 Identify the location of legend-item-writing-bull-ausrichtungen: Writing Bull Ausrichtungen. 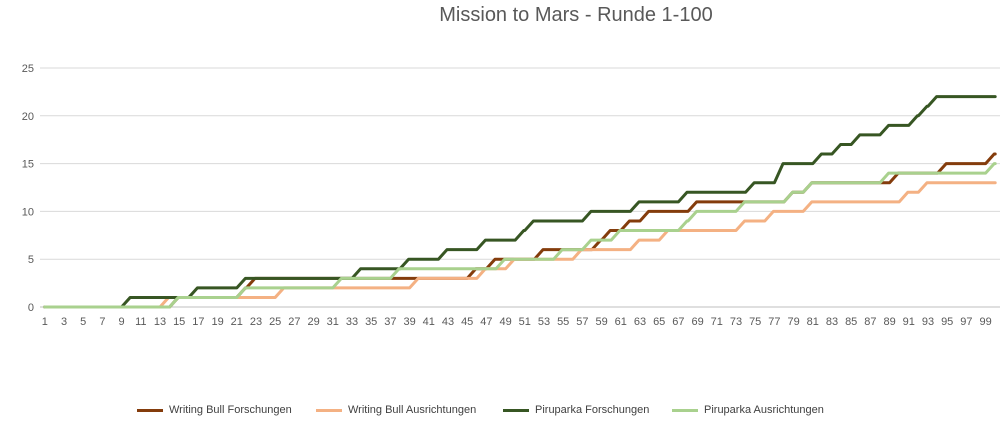
(396, 410).